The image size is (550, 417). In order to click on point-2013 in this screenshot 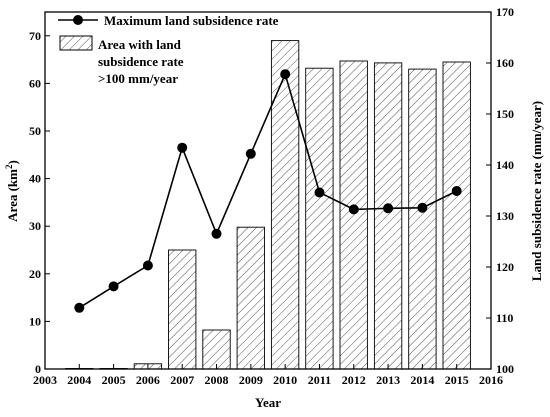, I will do `click(388, 208)`.